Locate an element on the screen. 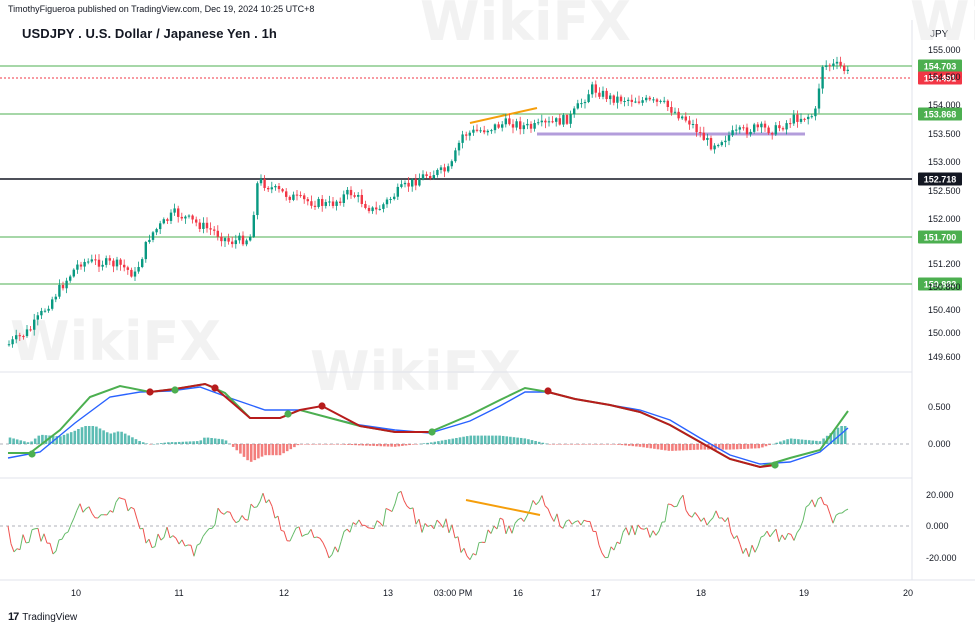 This screenshot has width=975, height=631. macd-cross-marker is located at coordinates (32, 454).